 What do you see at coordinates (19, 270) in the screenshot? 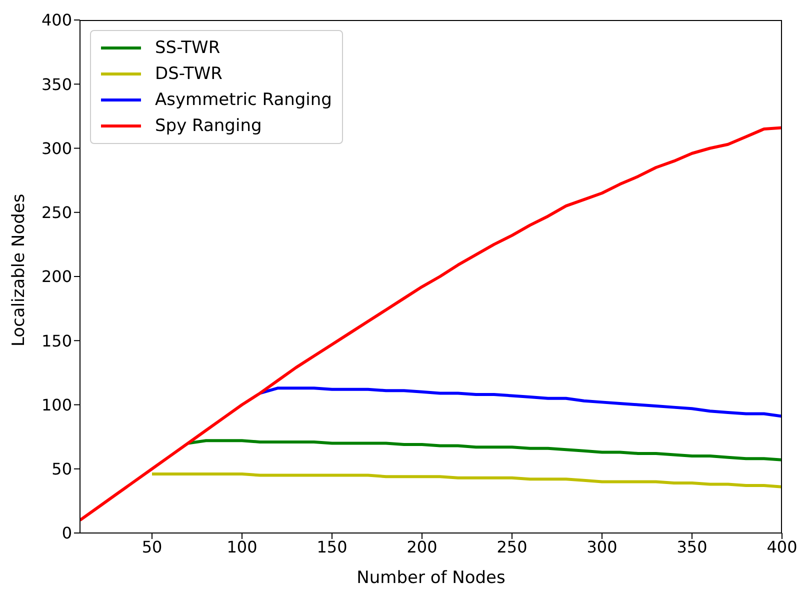
I see `y-axis-title: Localizable Nodes` at bounding box center [19, 270].